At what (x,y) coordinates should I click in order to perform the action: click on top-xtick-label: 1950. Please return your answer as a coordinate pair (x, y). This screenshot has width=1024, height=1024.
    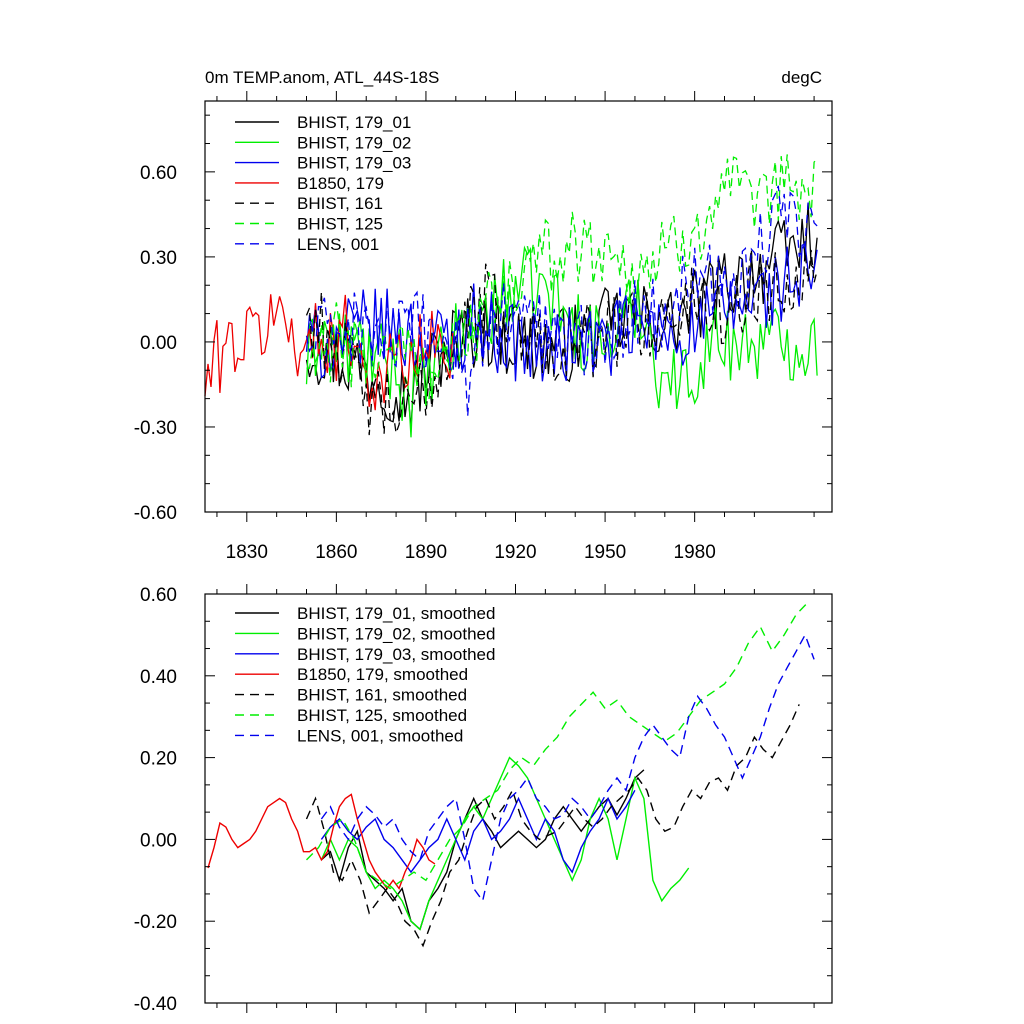
    Looking at the image, I should click on (605, 552).